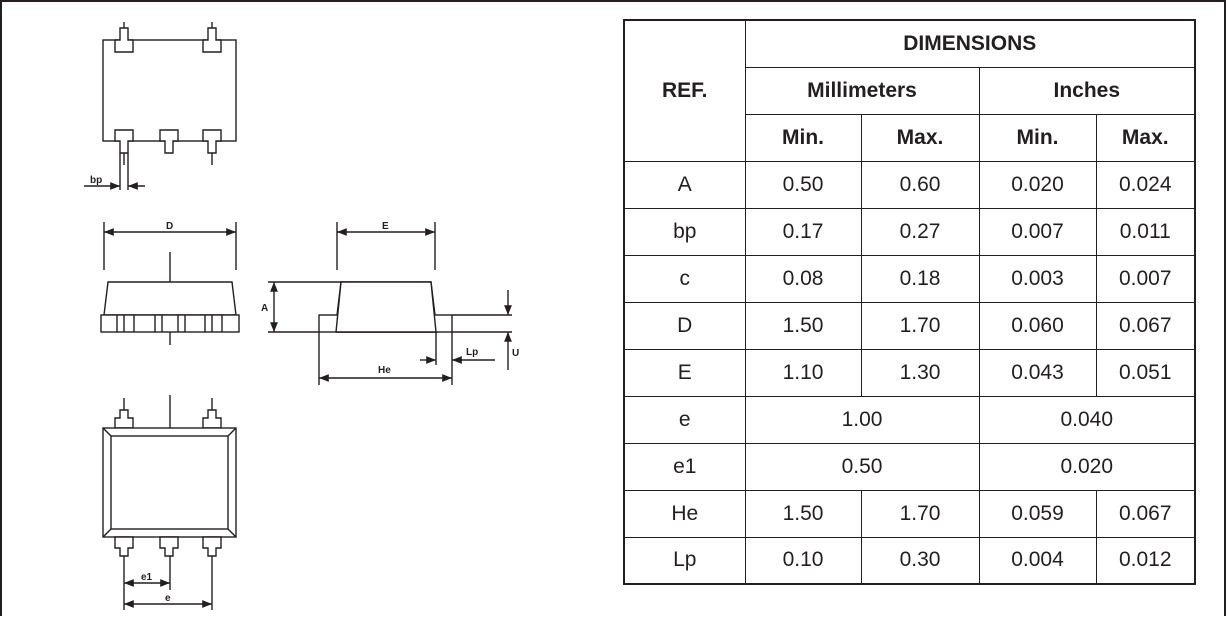 The image size is (1228, 622). Describe the element at coordinates (970, 43) in the screenshot. I see `dimensions-header: DIMENSIONS` at that location.